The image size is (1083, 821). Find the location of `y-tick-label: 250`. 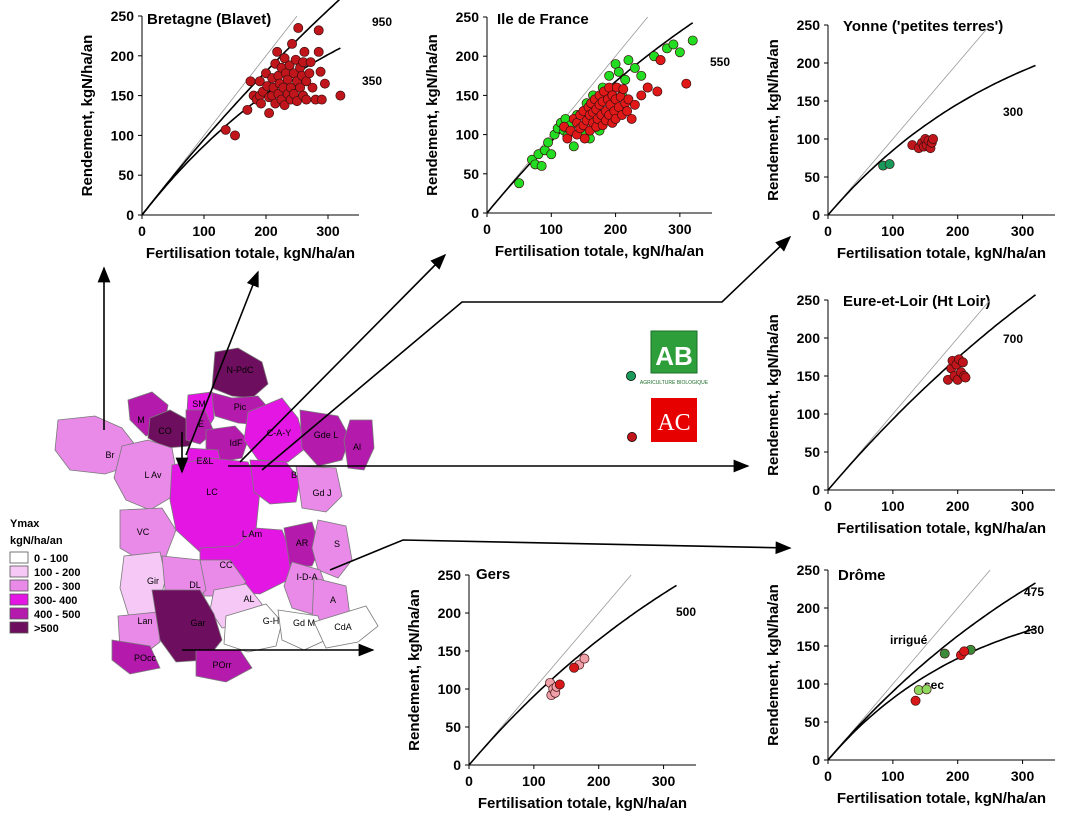

y-tick-label: 250 is located at coordinates (468, 17).